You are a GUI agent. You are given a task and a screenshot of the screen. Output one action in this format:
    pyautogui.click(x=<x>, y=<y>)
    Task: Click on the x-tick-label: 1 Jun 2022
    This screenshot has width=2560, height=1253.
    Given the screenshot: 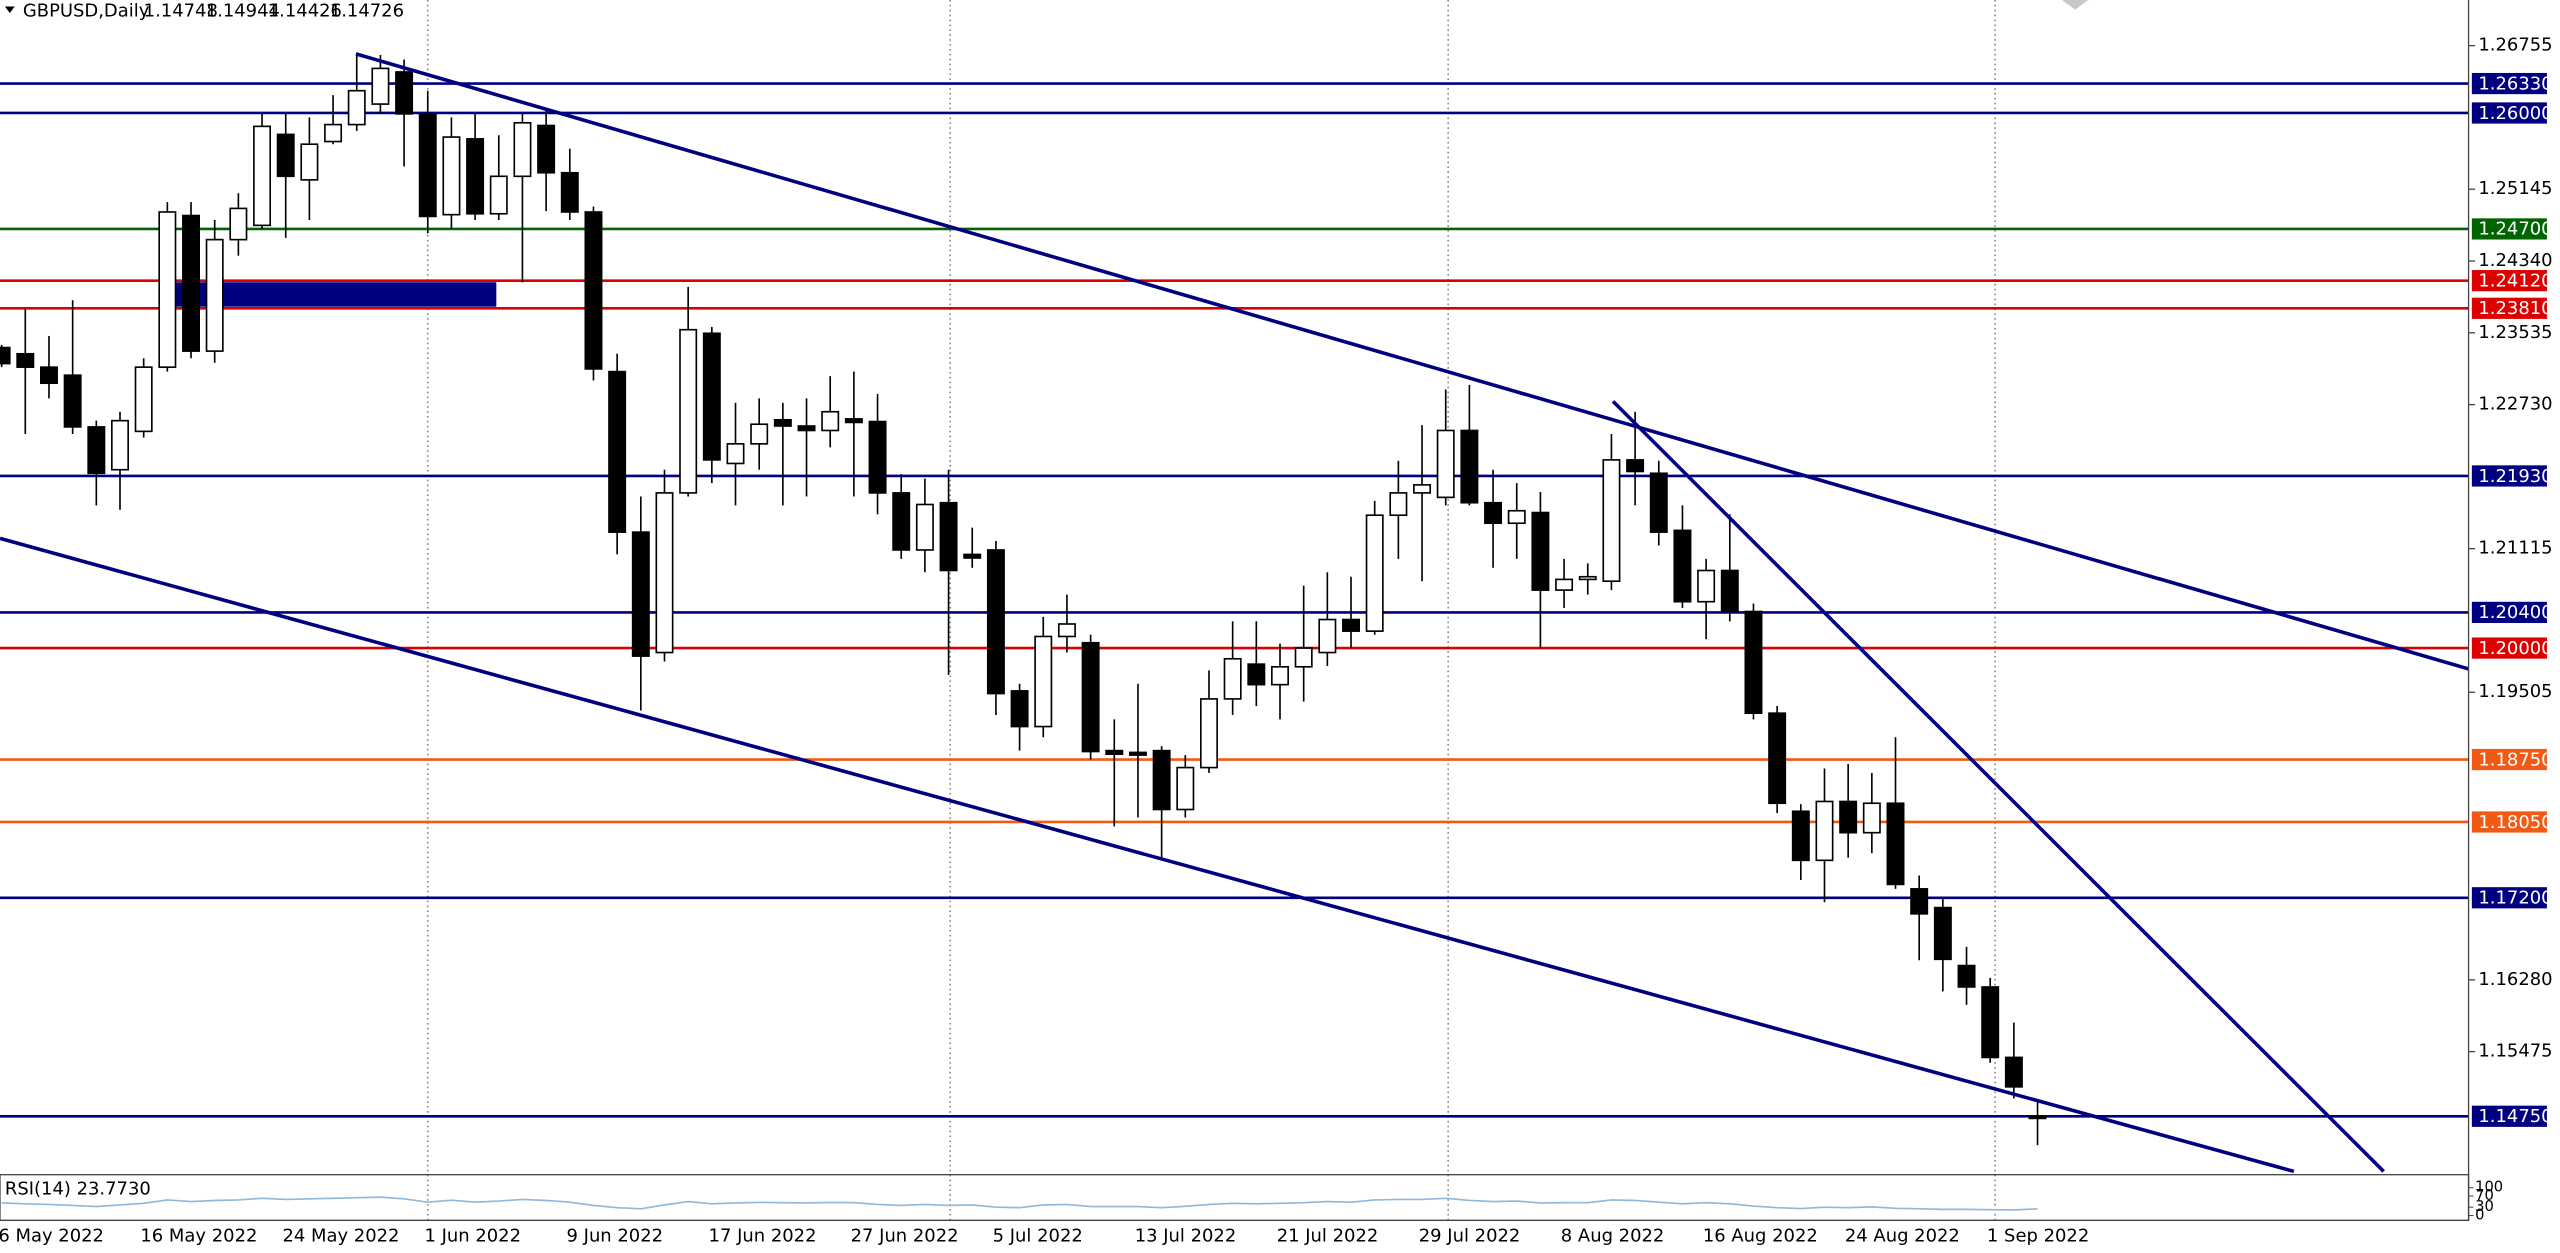 What is the action you would take?
    pyautogui.click(x=472, y=1236)
    